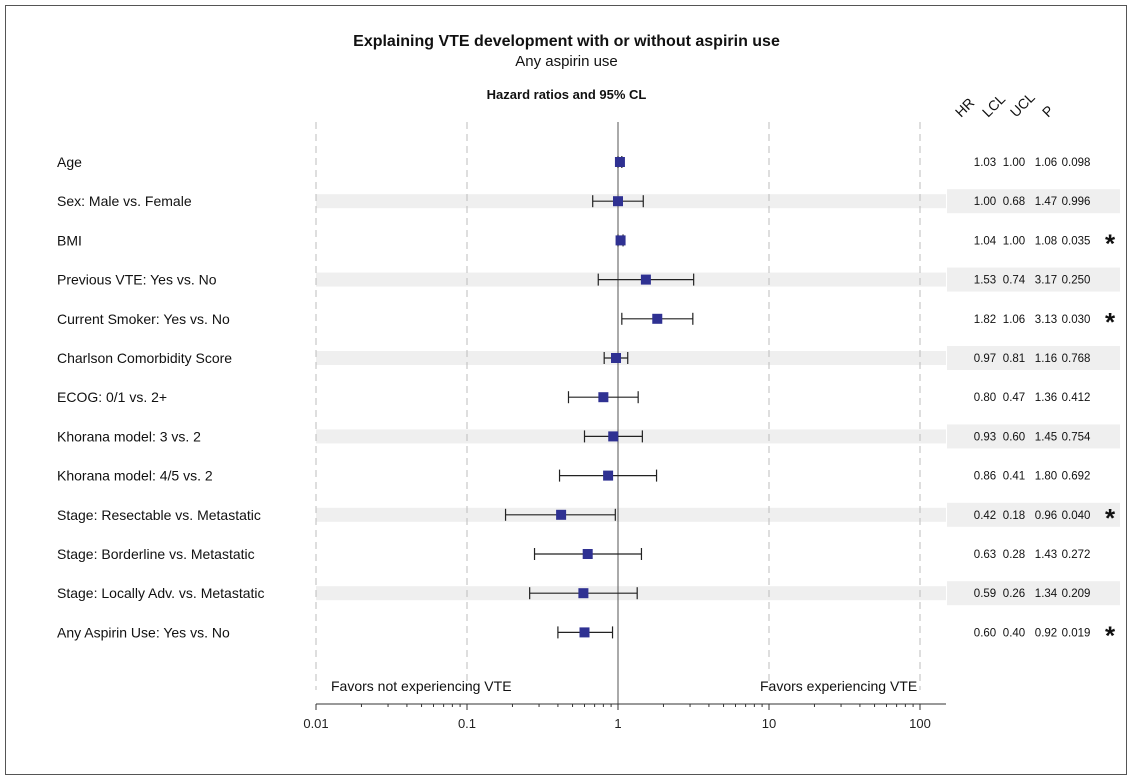 The image size is (1133, 775). I want to click on ucl-value: 0.92, so click(1046, 633).